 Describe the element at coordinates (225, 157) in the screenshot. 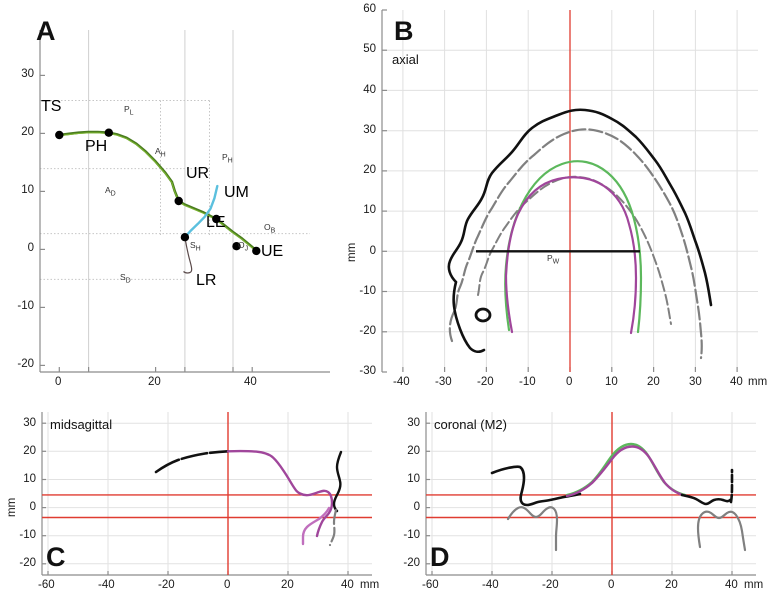

I see `measure-ph-base: P` at that location.